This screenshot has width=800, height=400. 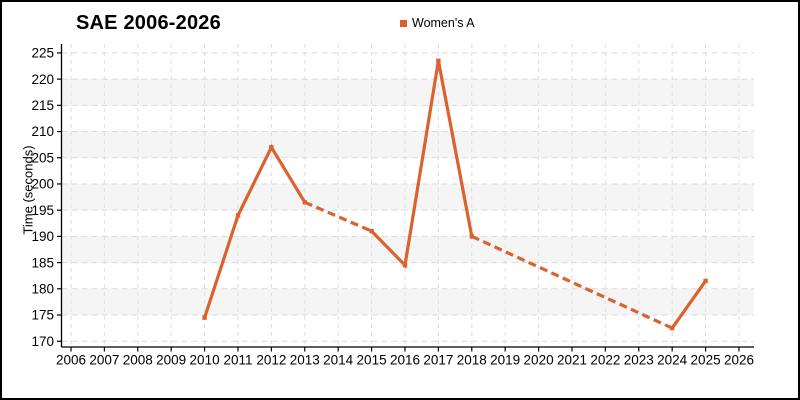 What do you see at coordinates (706, 360) in the screenshot?
I see `x-tick-label: 2025` at bounding box center [706, 360].